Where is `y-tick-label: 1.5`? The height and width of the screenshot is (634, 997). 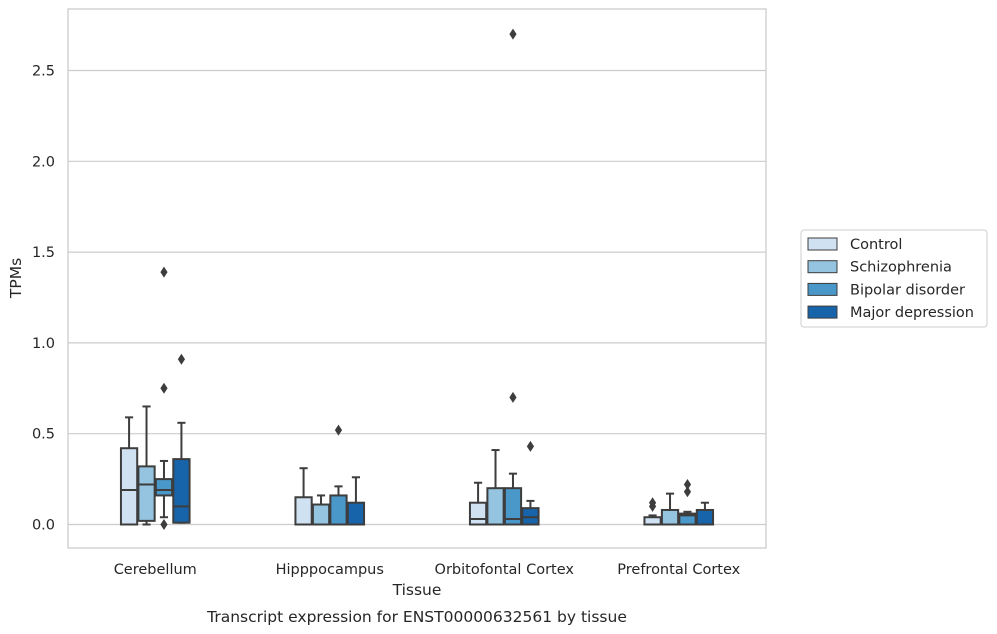
y-tick-label: 1.5 is located at coordinates (43, 253).